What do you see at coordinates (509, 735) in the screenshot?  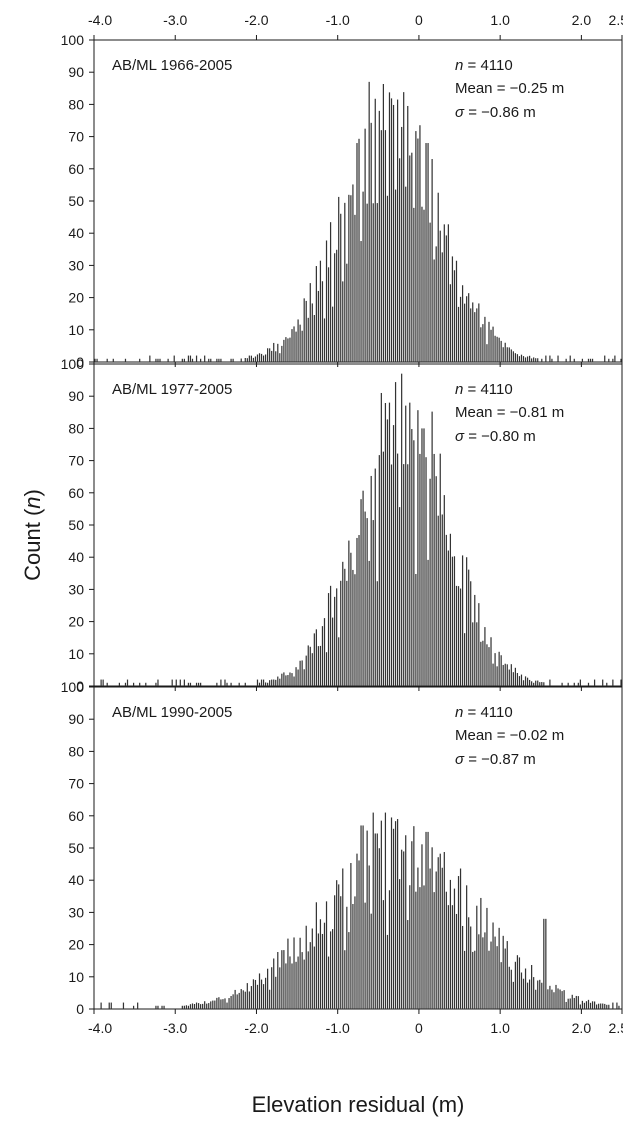 I see `stat-mean: Mean = −0.02 m` at bounding box center [509, 735].